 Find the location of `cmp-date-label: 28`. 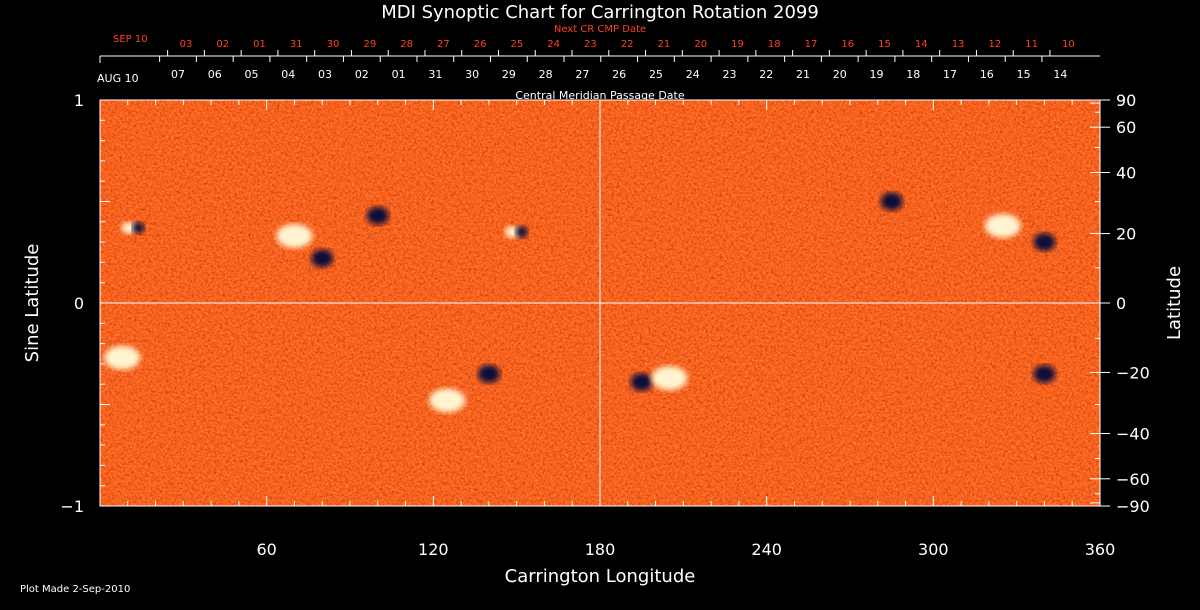

cmp-date-label: 28 is located at coordinates (546, 74).